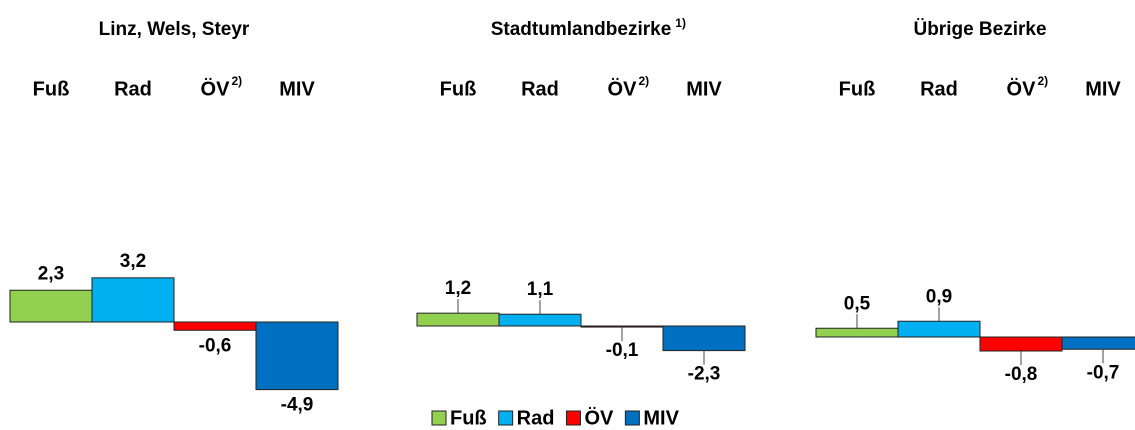 The height and width of the screenshot is (430, 1135). What do you see at coordinates (704, 374) in the screenshot?
I see `value-label: -2,3` at bounding box center [704, 374].